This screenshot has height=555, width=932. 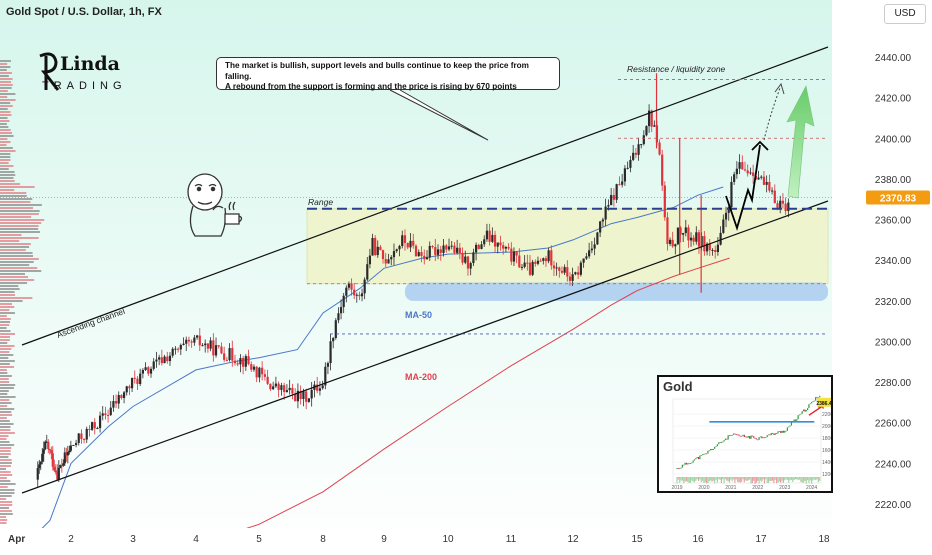 I want to click on ma200-label: MA-200, so click(x=421, y=377).